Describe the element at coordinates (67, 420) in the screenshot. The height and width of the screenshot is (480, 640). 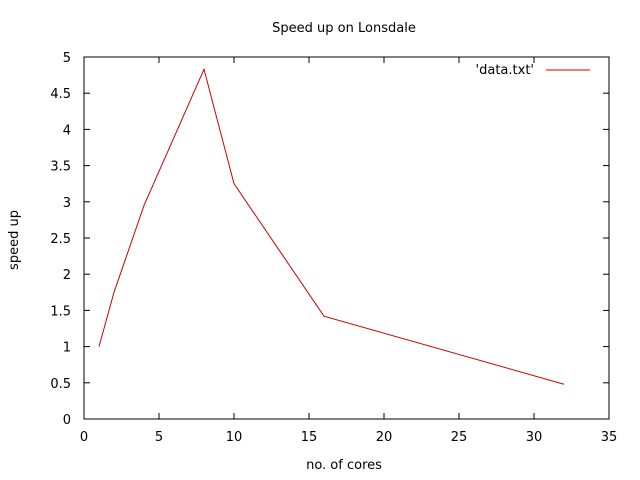
I see `y-tick-label: 0` at that location.